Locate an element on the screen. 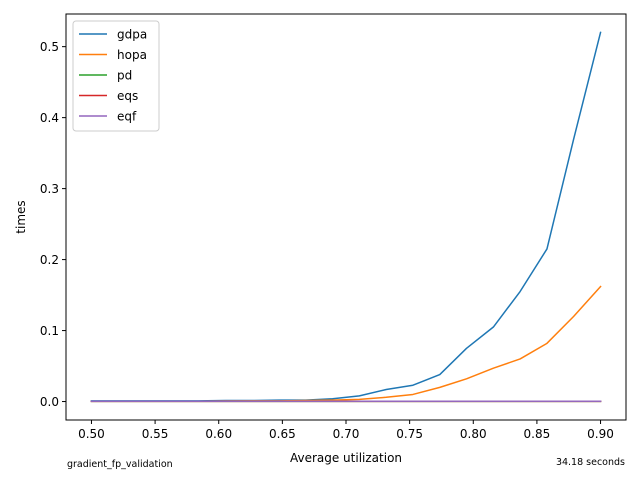 Image resolution: width=640 pixels, height=480 pixels. x-tick-label: 0.55 is located at coordinates (155, 434).